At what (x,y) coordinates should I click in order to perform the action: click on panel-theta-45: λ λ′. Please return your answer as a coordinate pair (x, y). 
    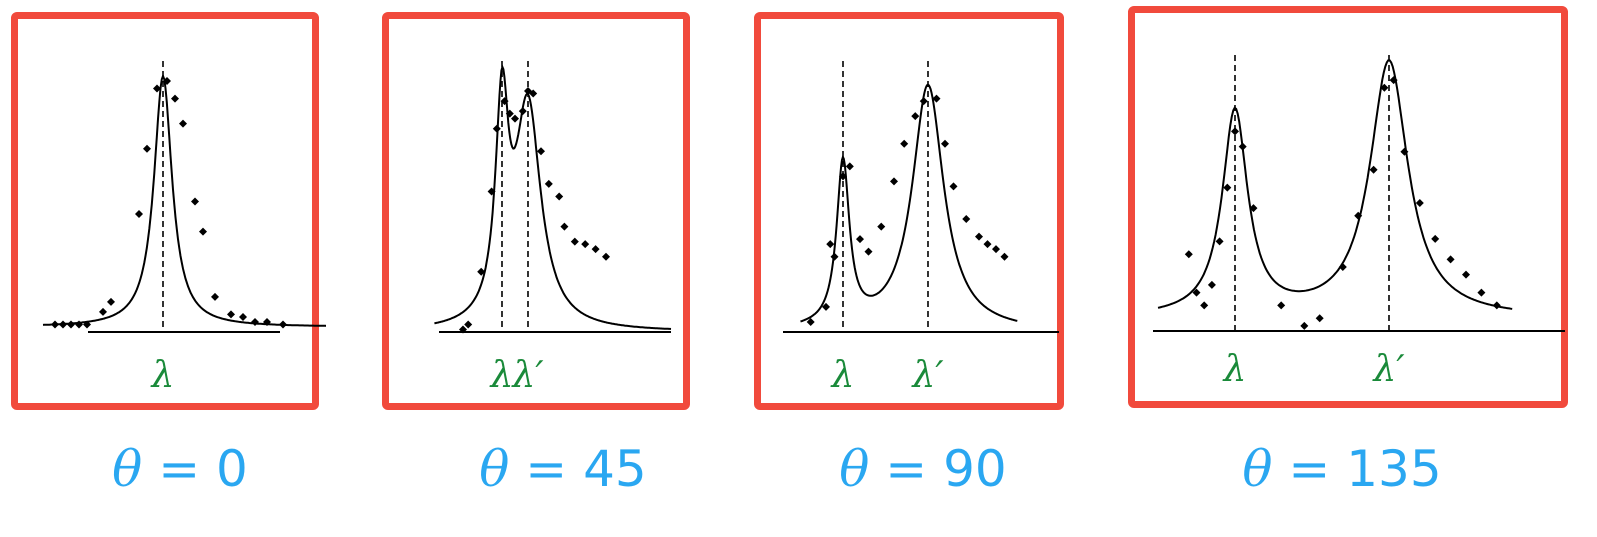
    Looking at the image, I should click on (536, 211).